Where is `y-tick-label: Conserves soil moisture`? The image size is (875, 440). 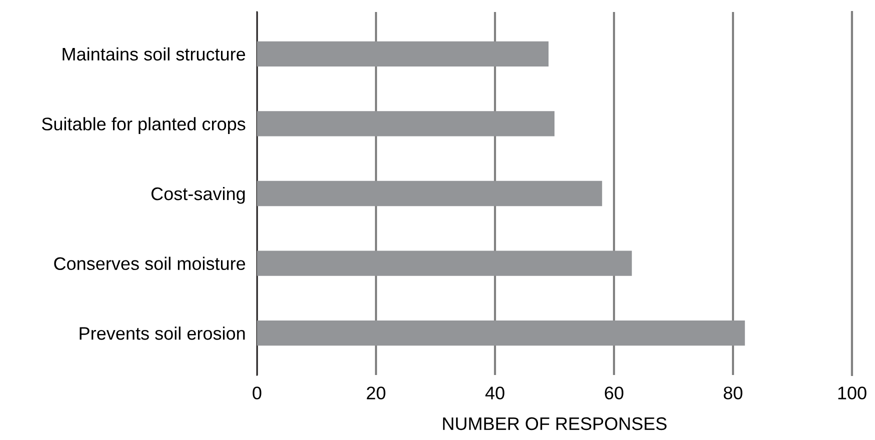
y-tick-label: Conserves soil moisture is located at coordinates (150, 263).